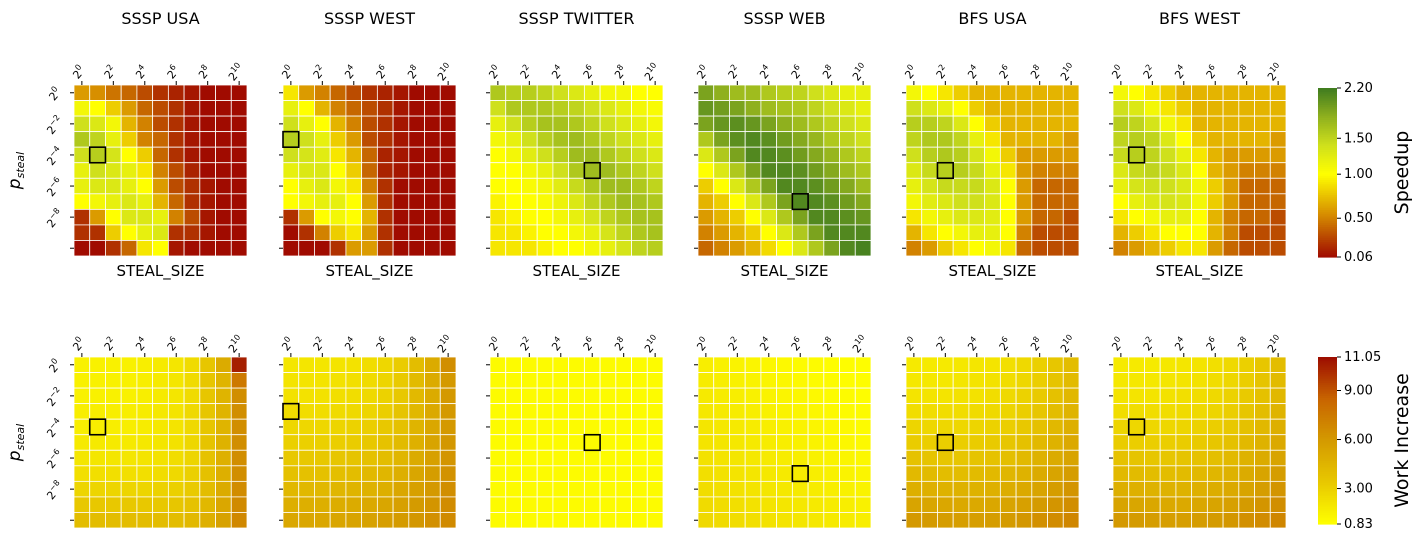  What do you see at coordinates (1180, 340) in the screenshot?
I see `x-tick-label-exp: 4` at bounding box center [1180, 340].